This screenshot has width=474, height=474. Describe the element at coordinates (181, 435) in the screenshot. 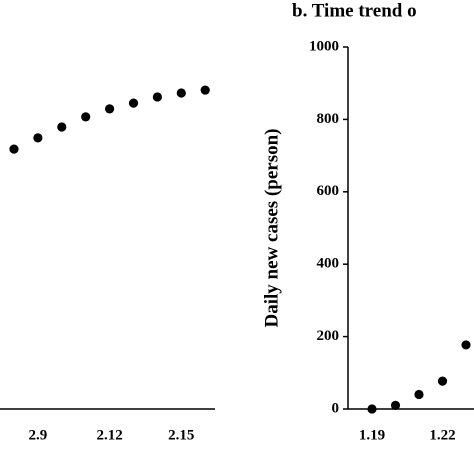

I see `x-tick-label: 2.15` at that location.